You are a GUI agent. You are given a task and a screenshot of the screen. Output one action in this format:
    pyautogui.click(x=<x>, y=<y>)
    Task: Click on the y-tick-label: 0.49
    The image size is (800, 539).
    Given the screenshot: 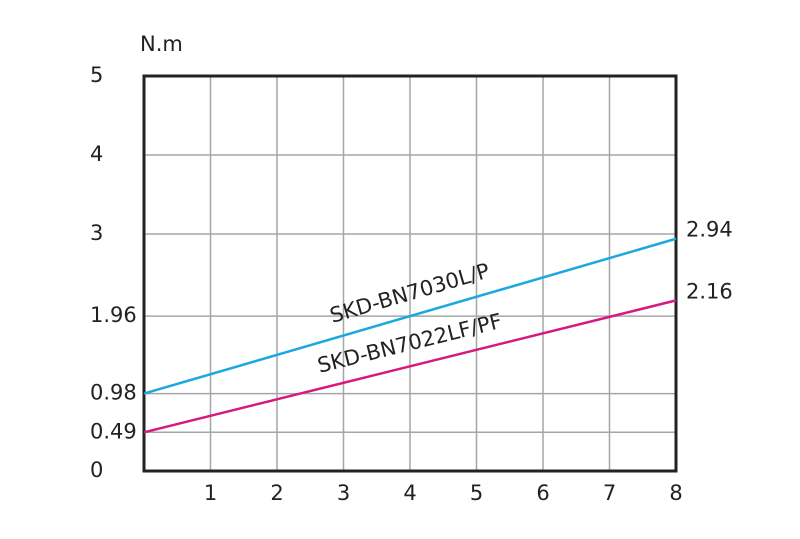 What is the action you would take?
    pyautogui.click(x=113, y=431)
    